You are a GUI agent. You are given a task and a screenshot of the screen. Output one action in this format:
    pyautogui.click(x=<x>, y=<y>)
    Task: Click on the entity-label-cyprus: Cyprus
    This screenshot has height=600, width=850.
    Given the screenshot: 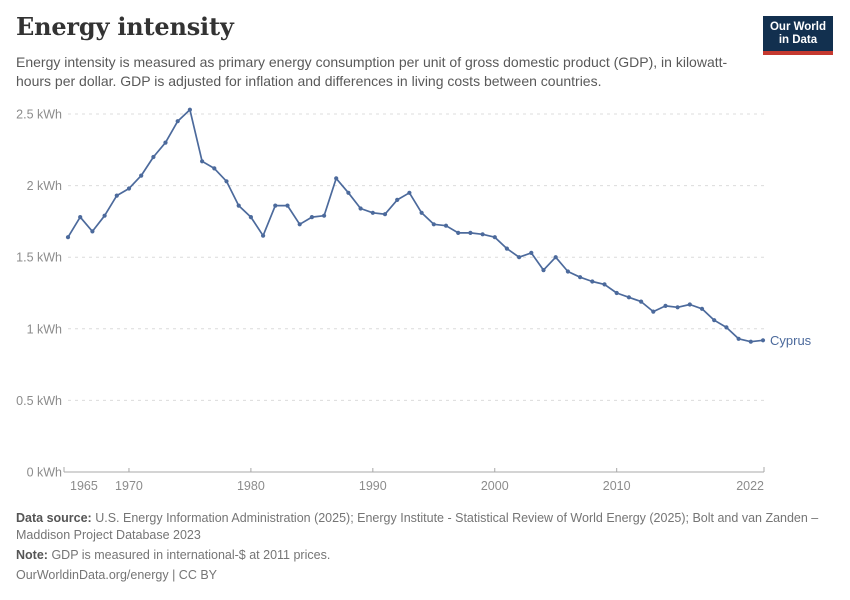 What is the action you would take?
    pyautogui.click(x=791, y=340)
    